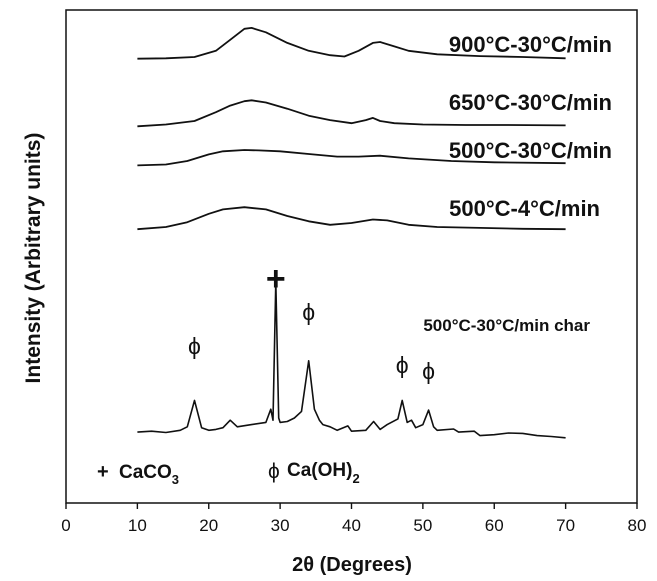 The image size is (657, 581). Describe the element at coordinates (530, 150) in the screenshot. I see `series-label: 500°C-30°C/min` at that location.